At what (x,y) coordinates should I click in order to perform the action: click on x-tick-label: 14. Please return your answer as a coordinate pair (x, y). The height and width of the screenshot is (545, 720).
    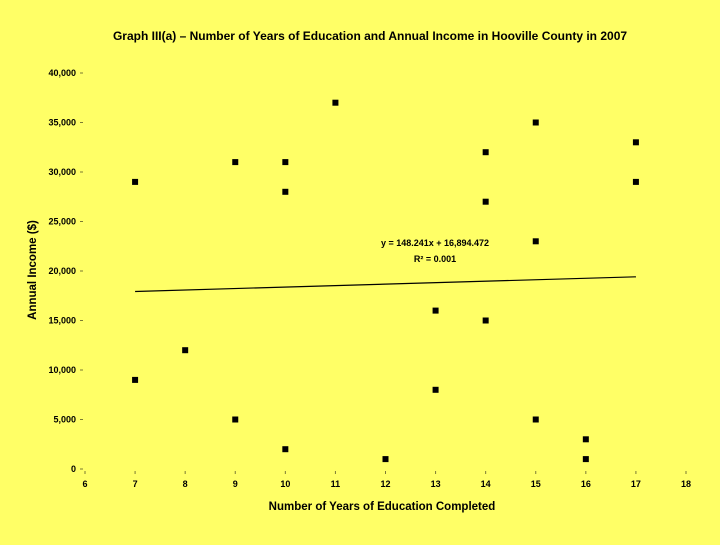
    Looking at the image, I should click on (486, 484).